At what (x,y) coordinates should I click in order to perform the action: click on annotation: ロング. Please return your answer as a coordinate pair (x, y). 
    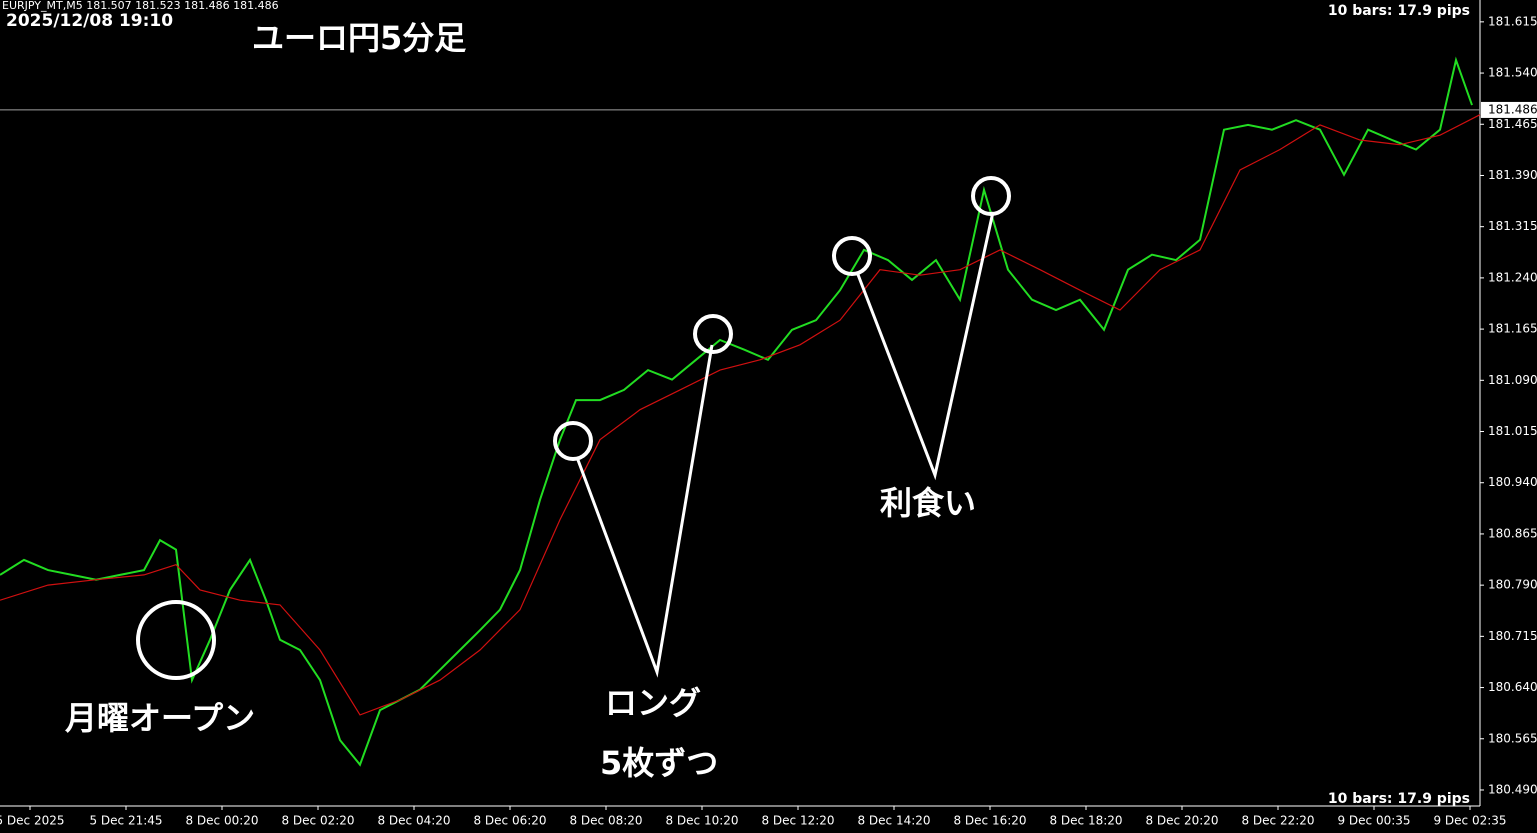
    Looking at the image, I should click on (653, 703).